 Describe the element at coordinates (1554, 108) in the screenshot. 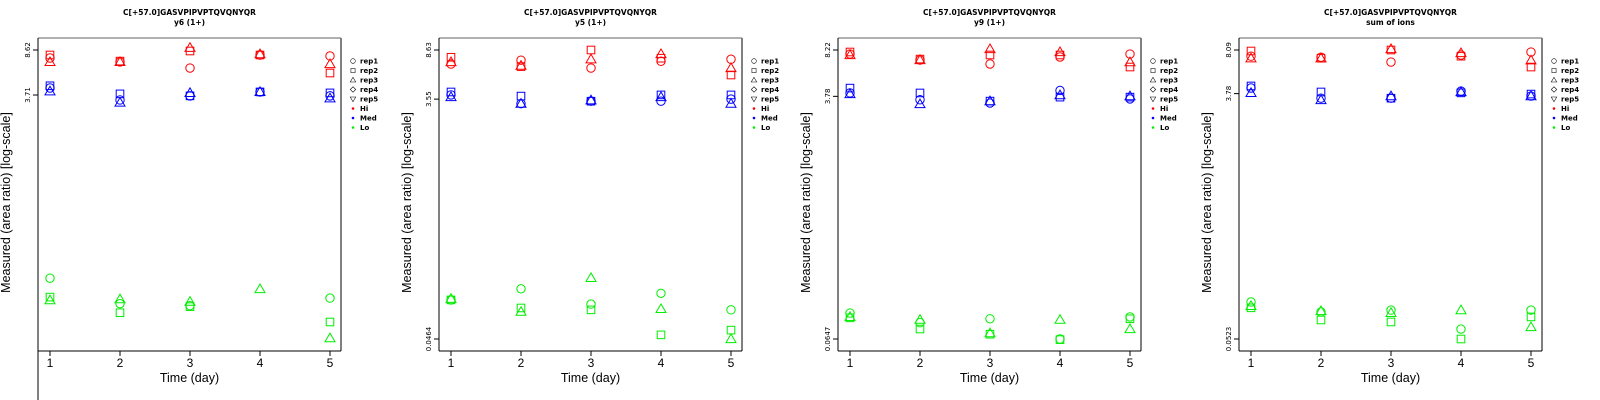

I see `legend-dot-hi-icon` at that location.